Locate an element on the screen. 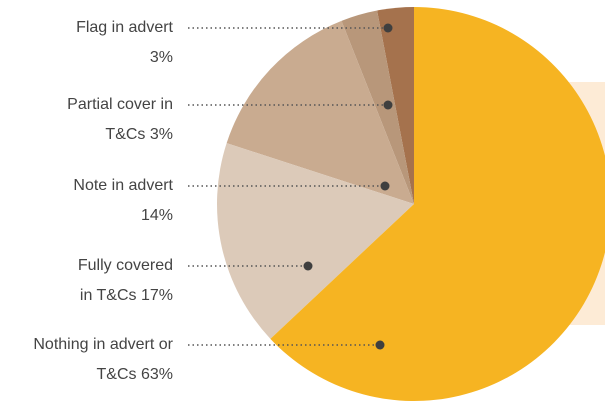 This screenshot has width=605, height=401. category-name: Note in advert is located at coordinates (123, 185).